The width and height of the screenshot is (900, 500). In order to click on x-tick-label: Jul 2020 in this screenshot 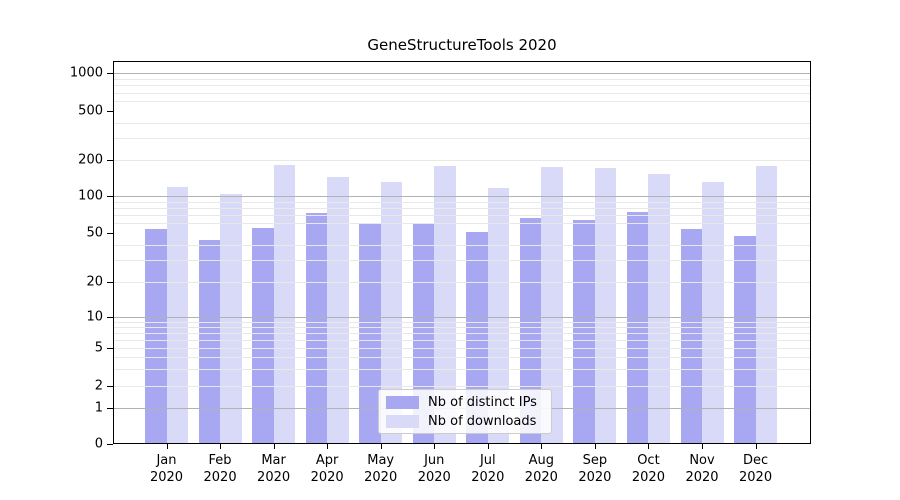, I will do `click(488, 469)`.